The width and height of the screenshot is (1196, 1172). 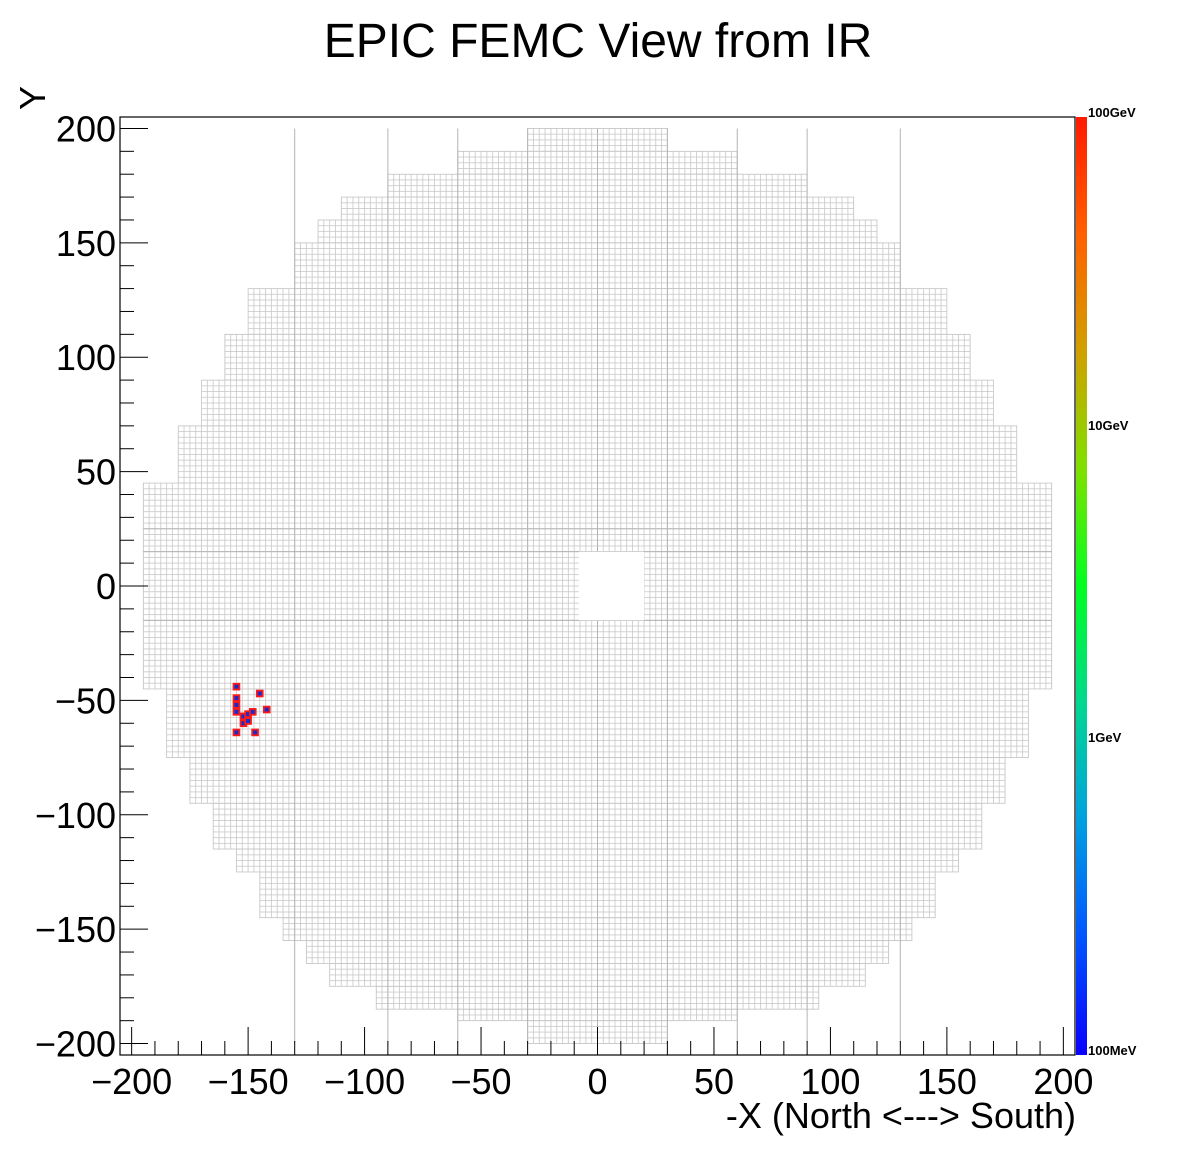 I want to click on x-tick-label: 200, so click(x=1063, y=1081).